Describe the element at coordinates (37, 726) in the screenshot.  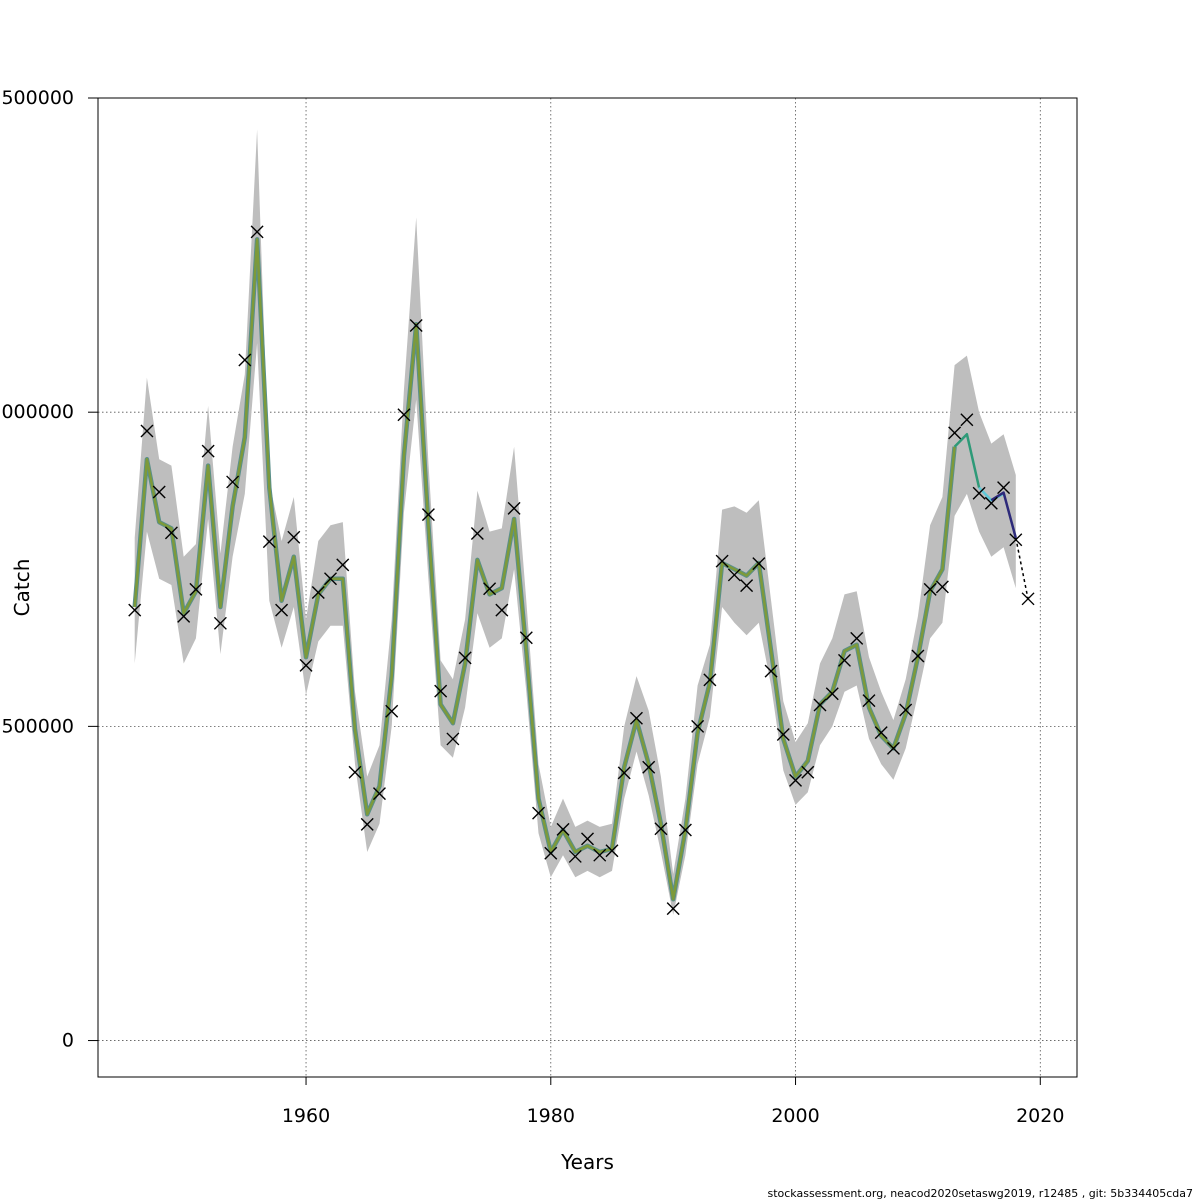
I see `y-tick-label: 500000` at that location.